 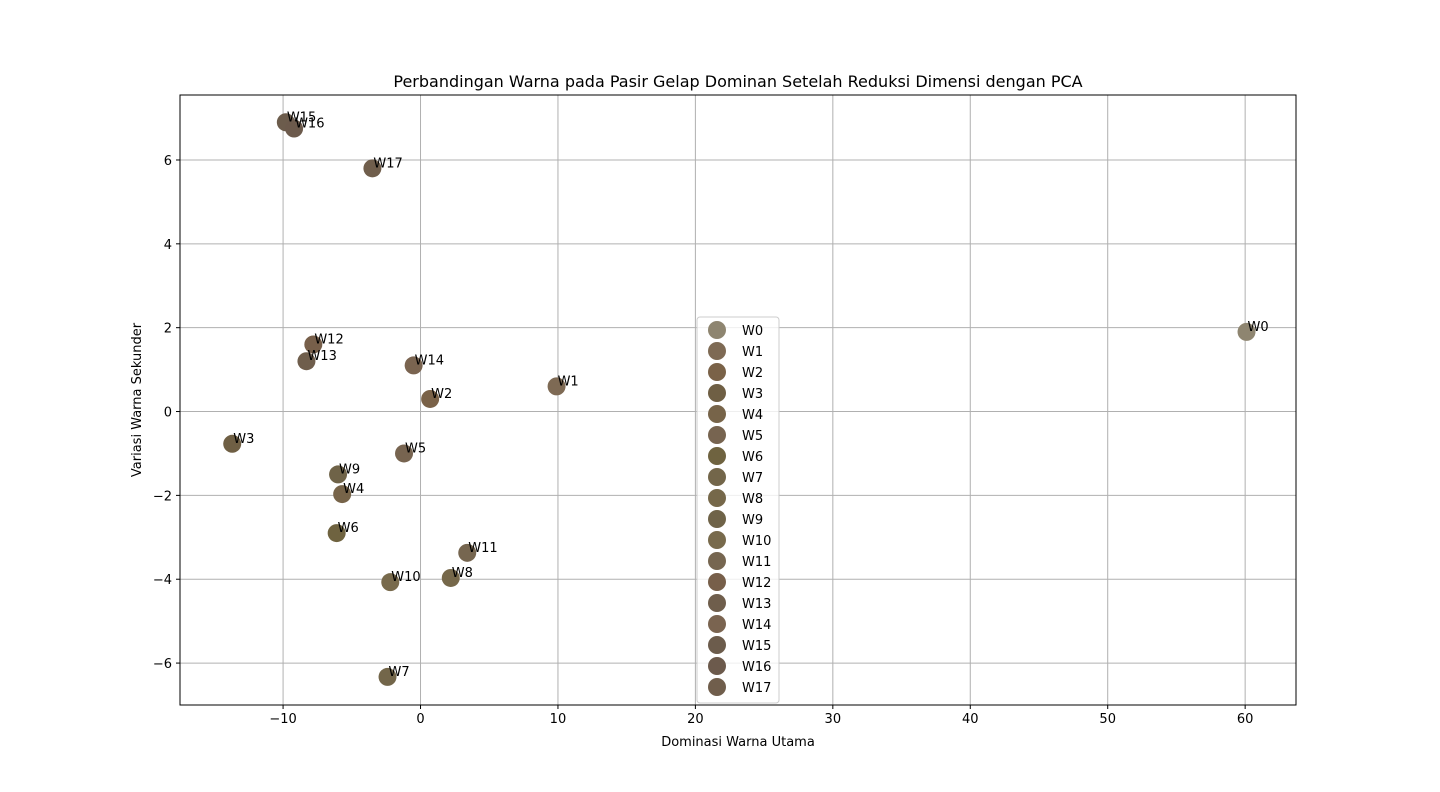 I want to click on legend-label-w2: W2, so click(x=752, y=373).